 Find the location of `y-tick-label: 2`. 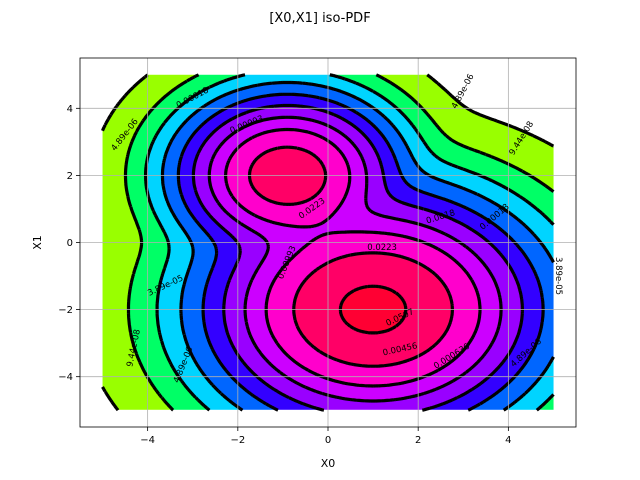

y-tick-label: 2 is located at coordinates (70, 176).